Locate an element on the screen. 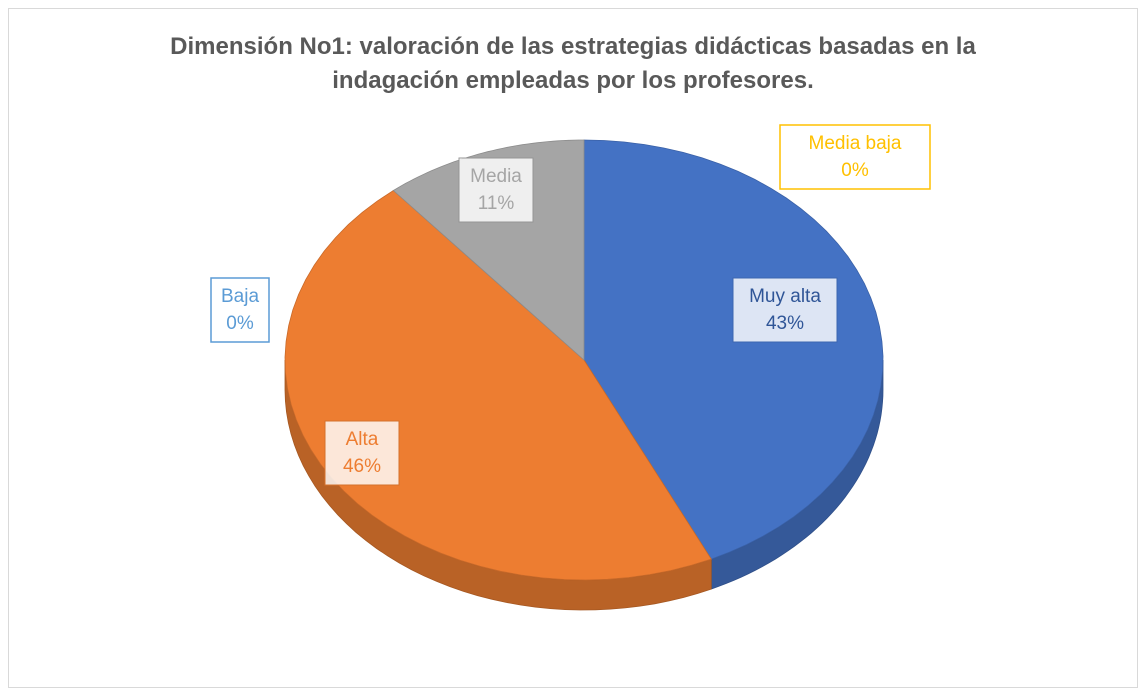 This screenshot has width=1147, height=688. category-label: Media is located at coordinates (496, 176).